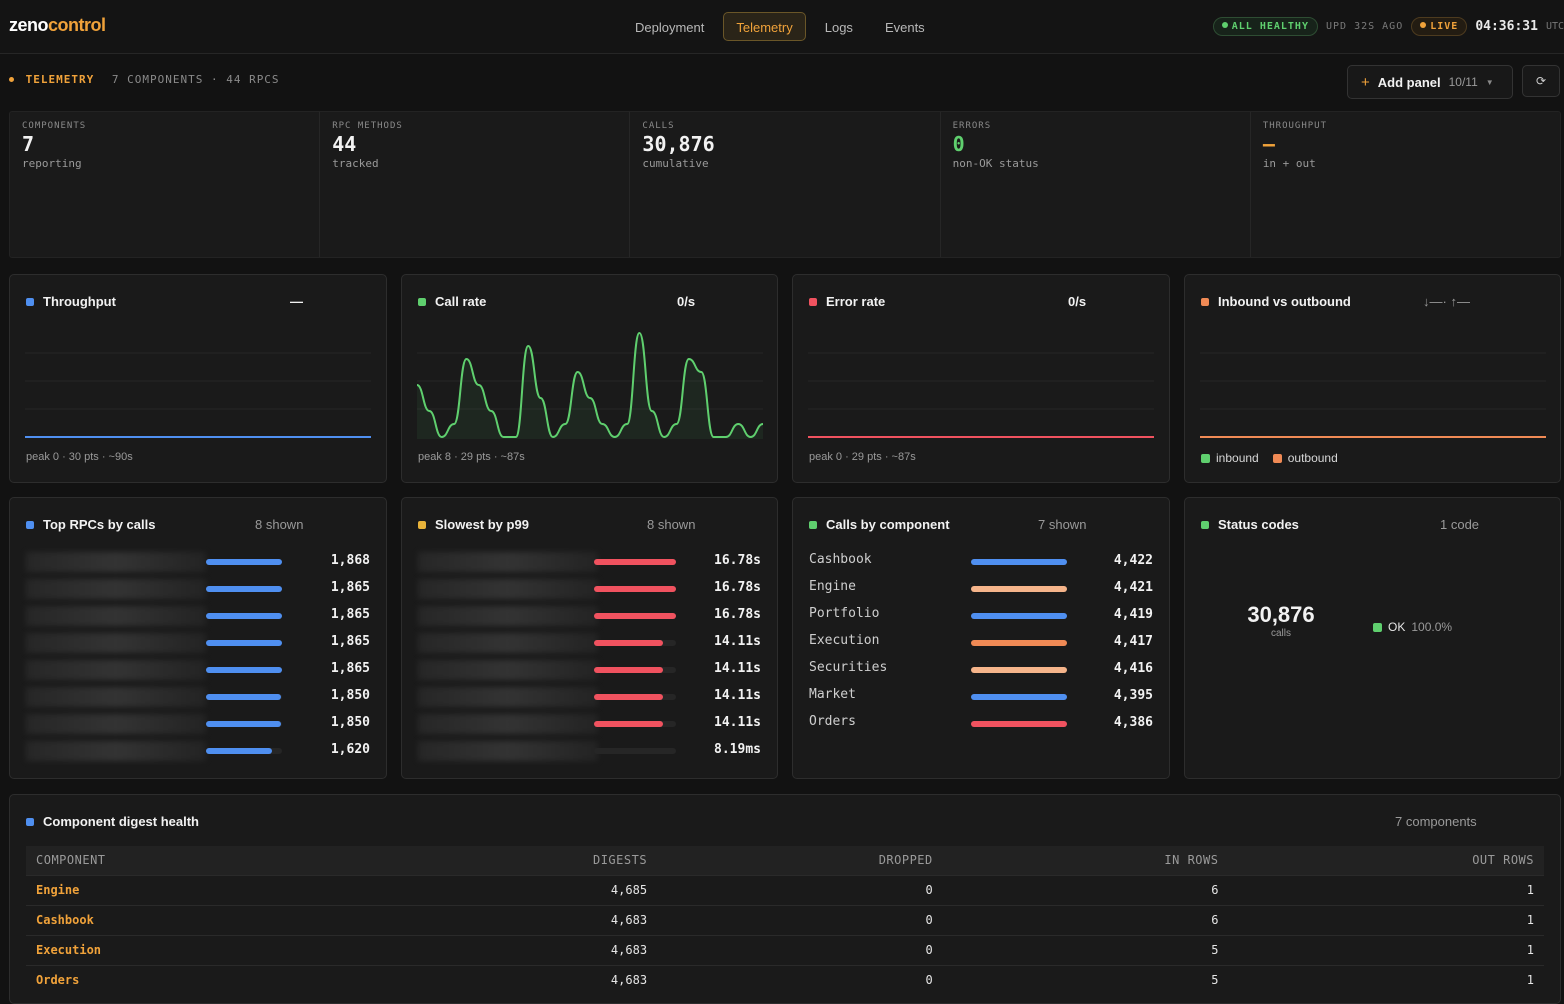  I want to click on cell-component: Execution, so click(199, 949).